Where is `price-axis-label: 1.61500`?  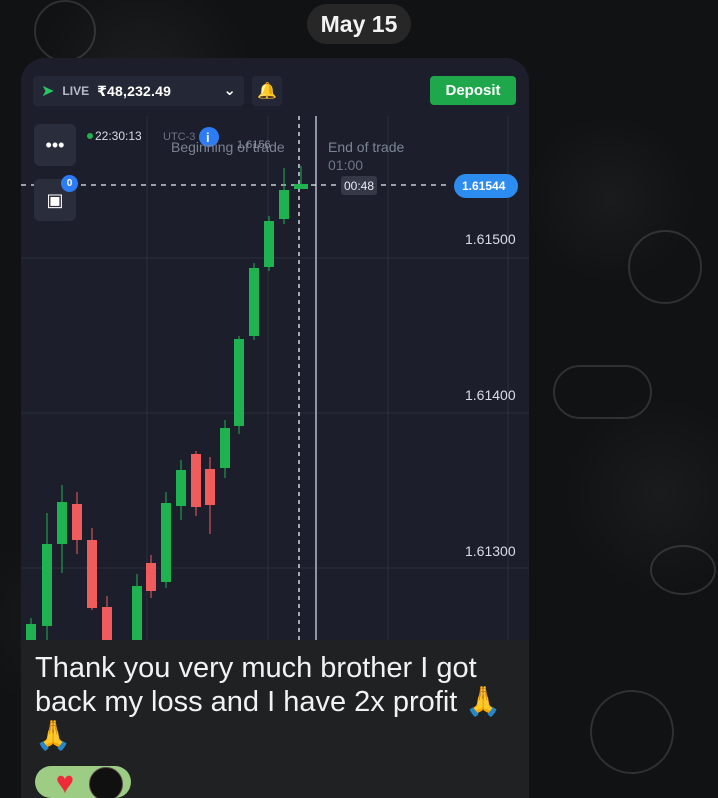
price-axis-label: 1.61500 is located at coordinates (490, 239).